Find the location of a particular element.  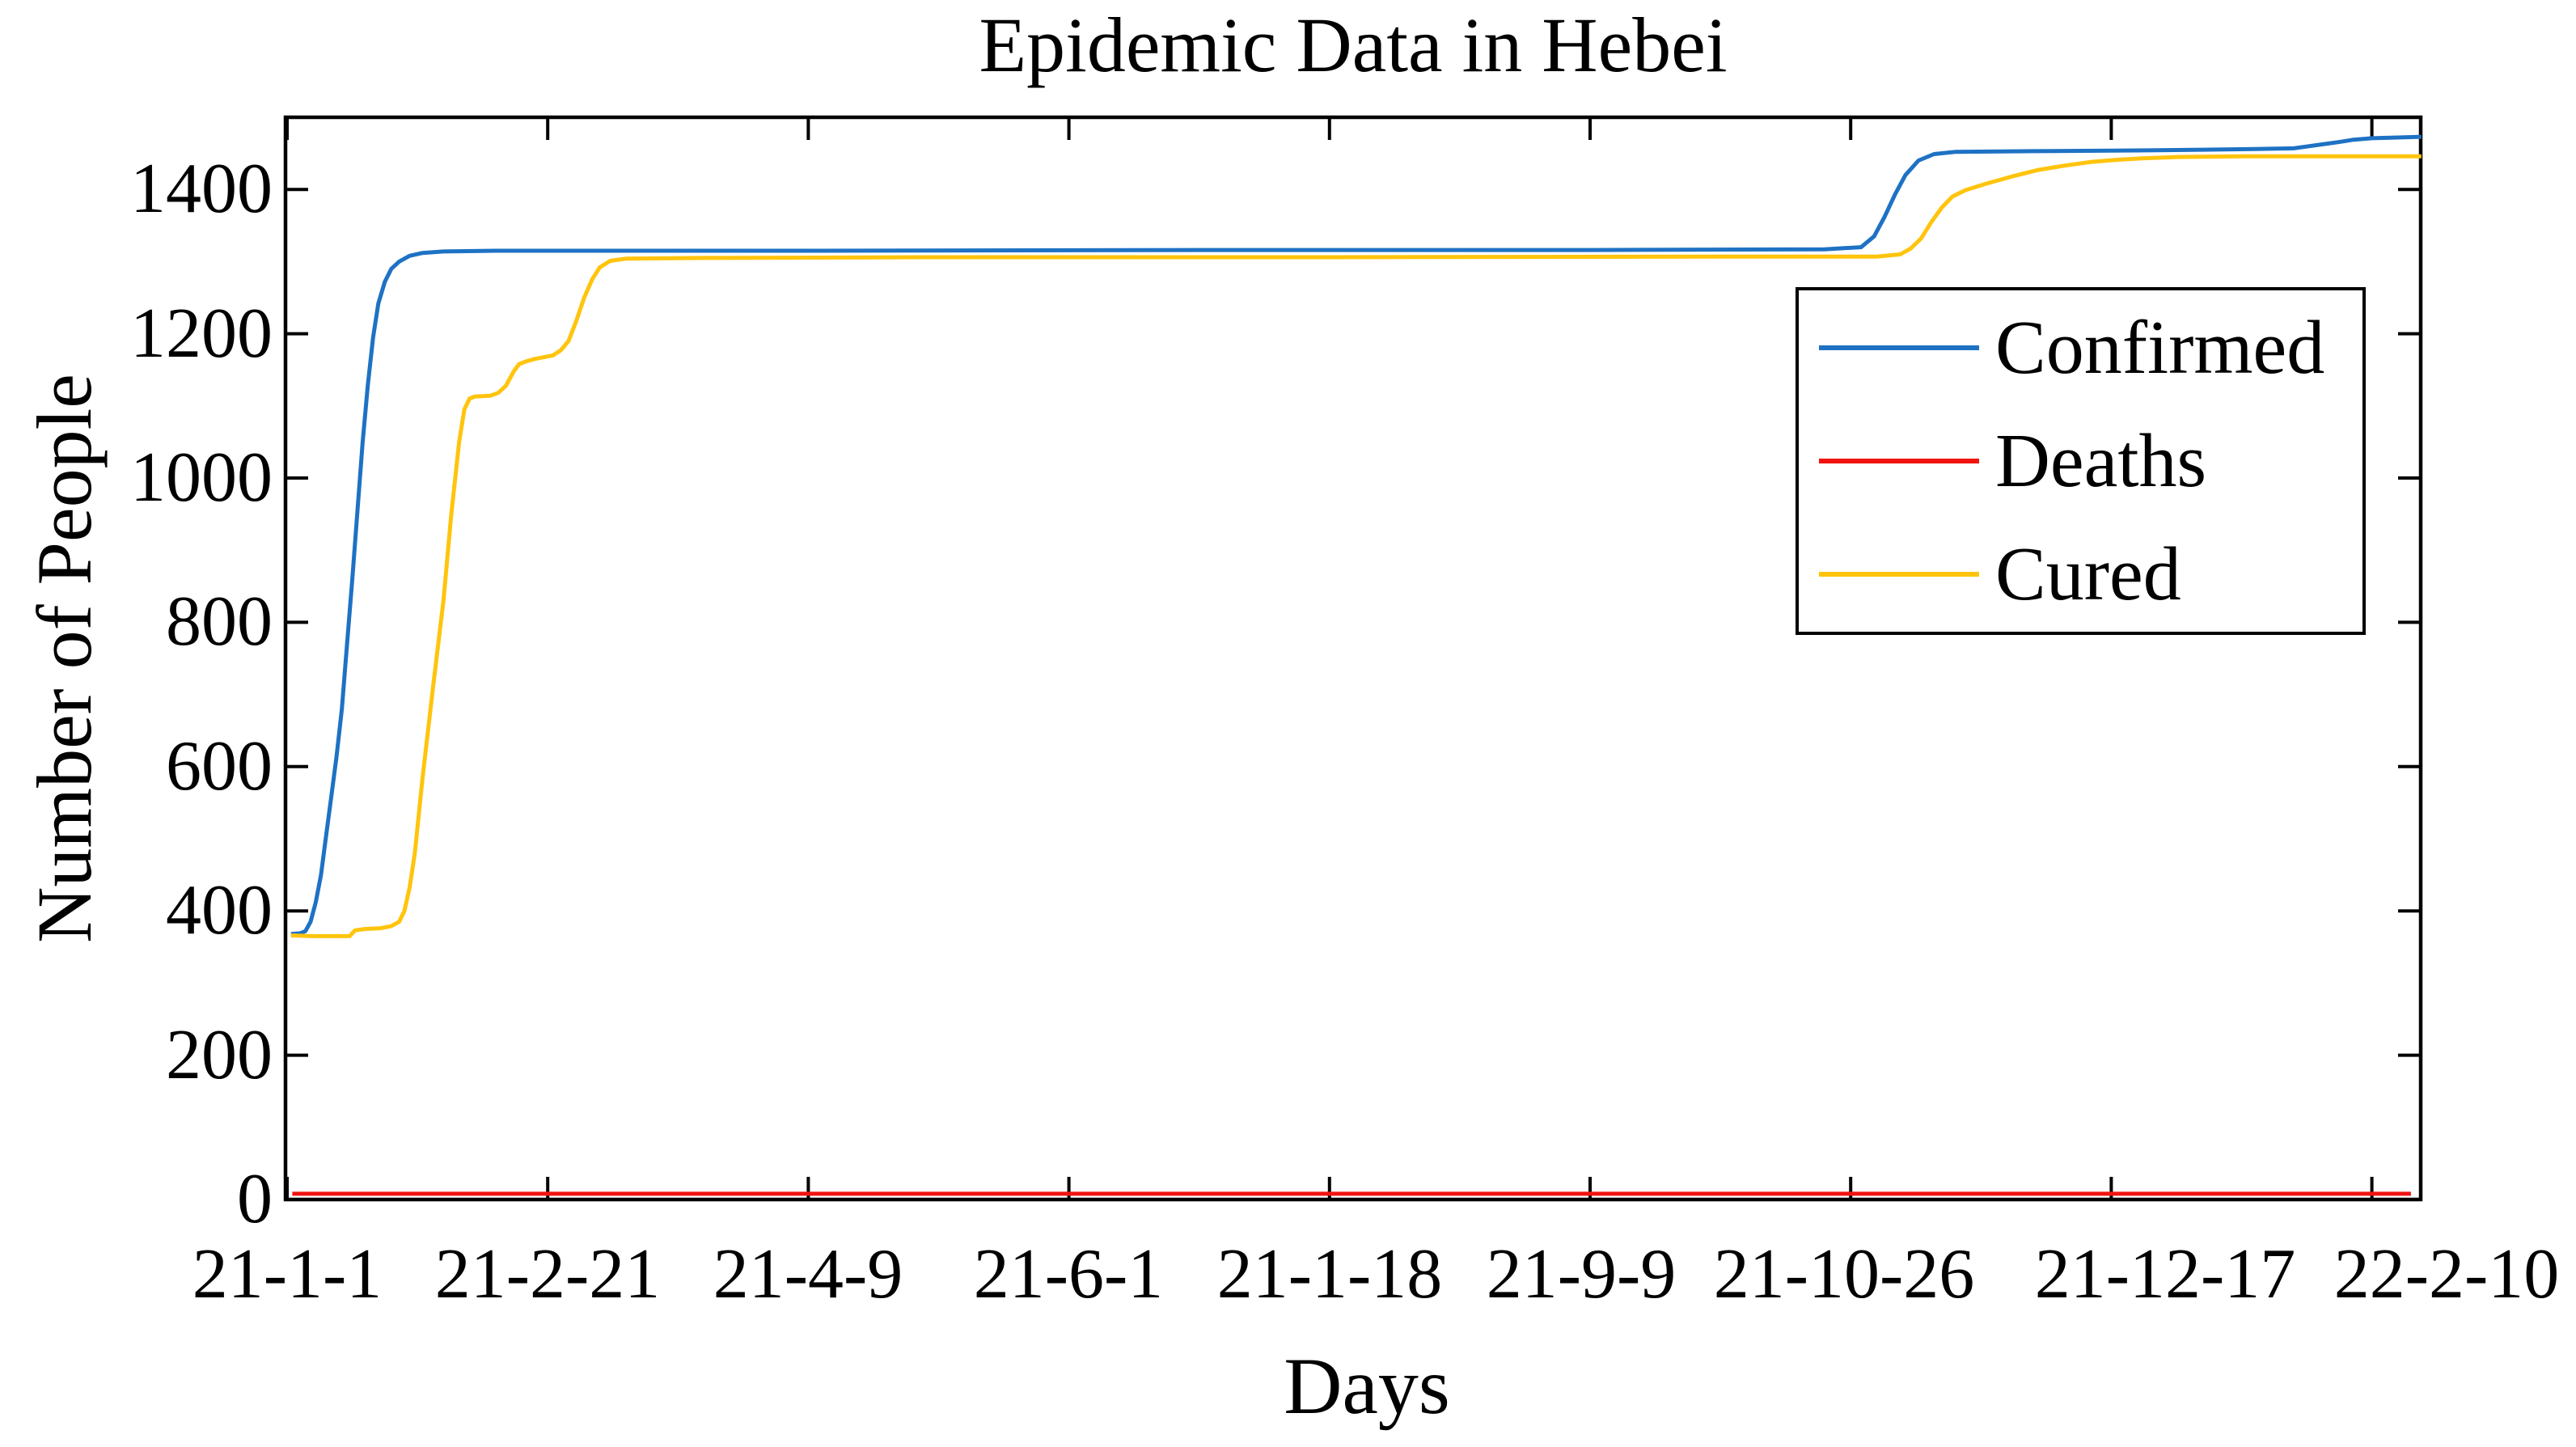

x-tick-label: 22-2-10 is located at coordinates (2447, 1274).